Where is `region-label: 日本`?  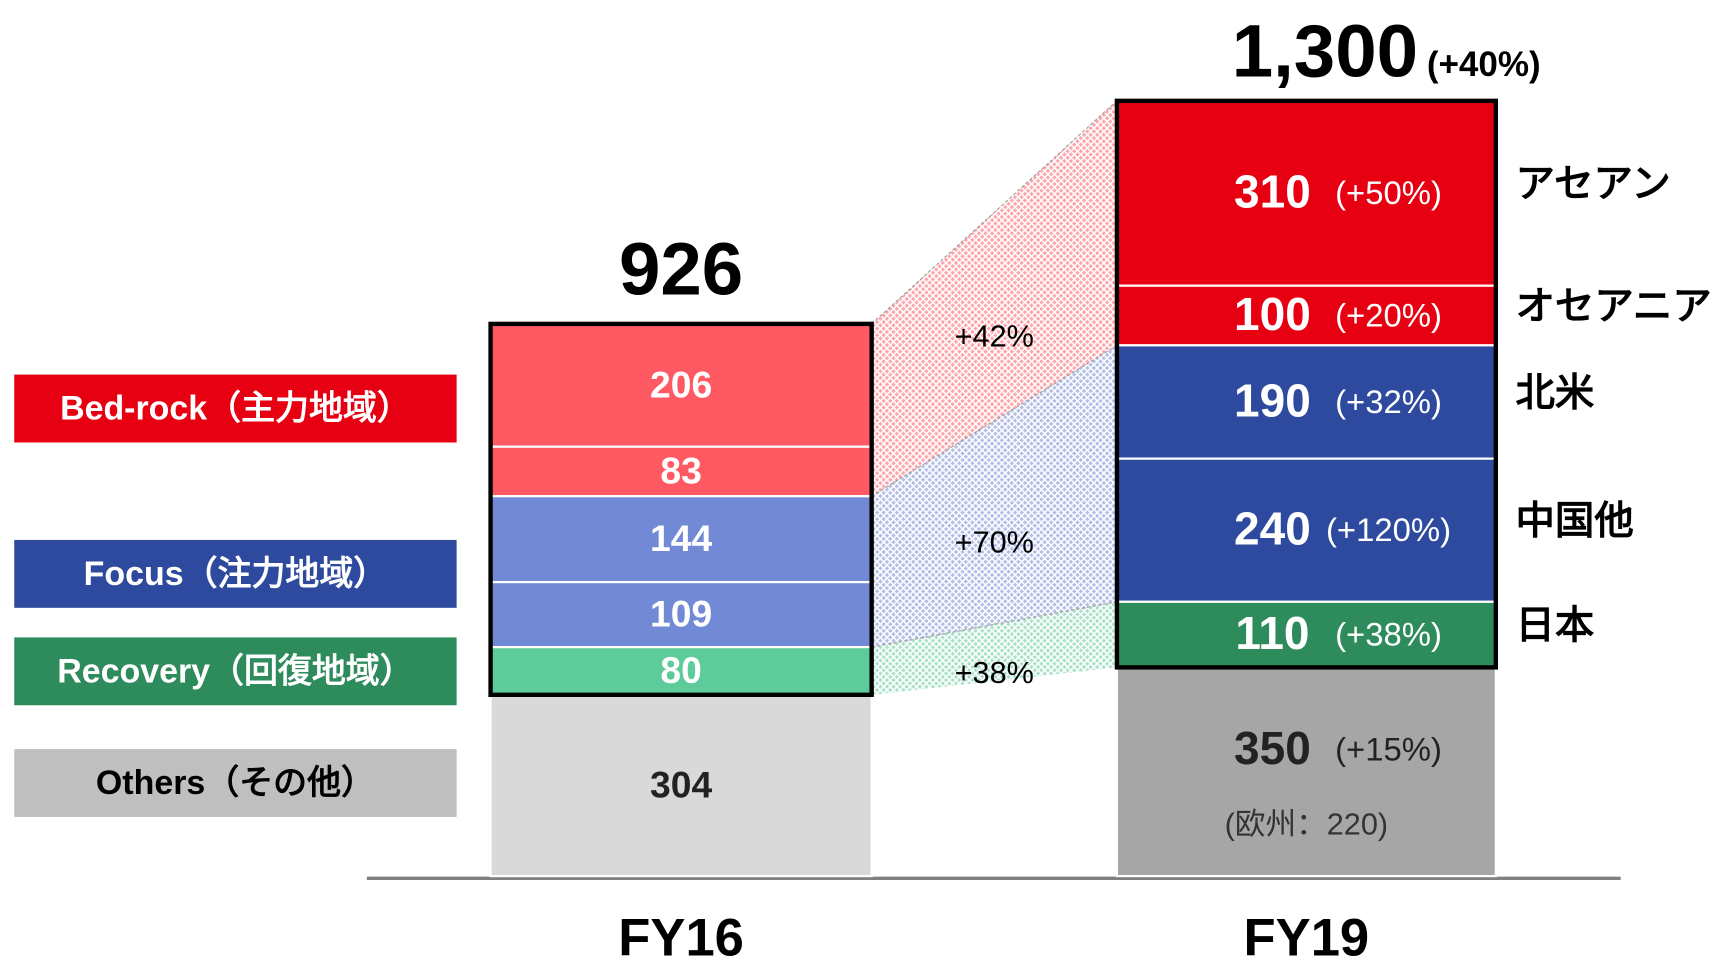
region-label: 日本 is located at coordinates (1555, 625).